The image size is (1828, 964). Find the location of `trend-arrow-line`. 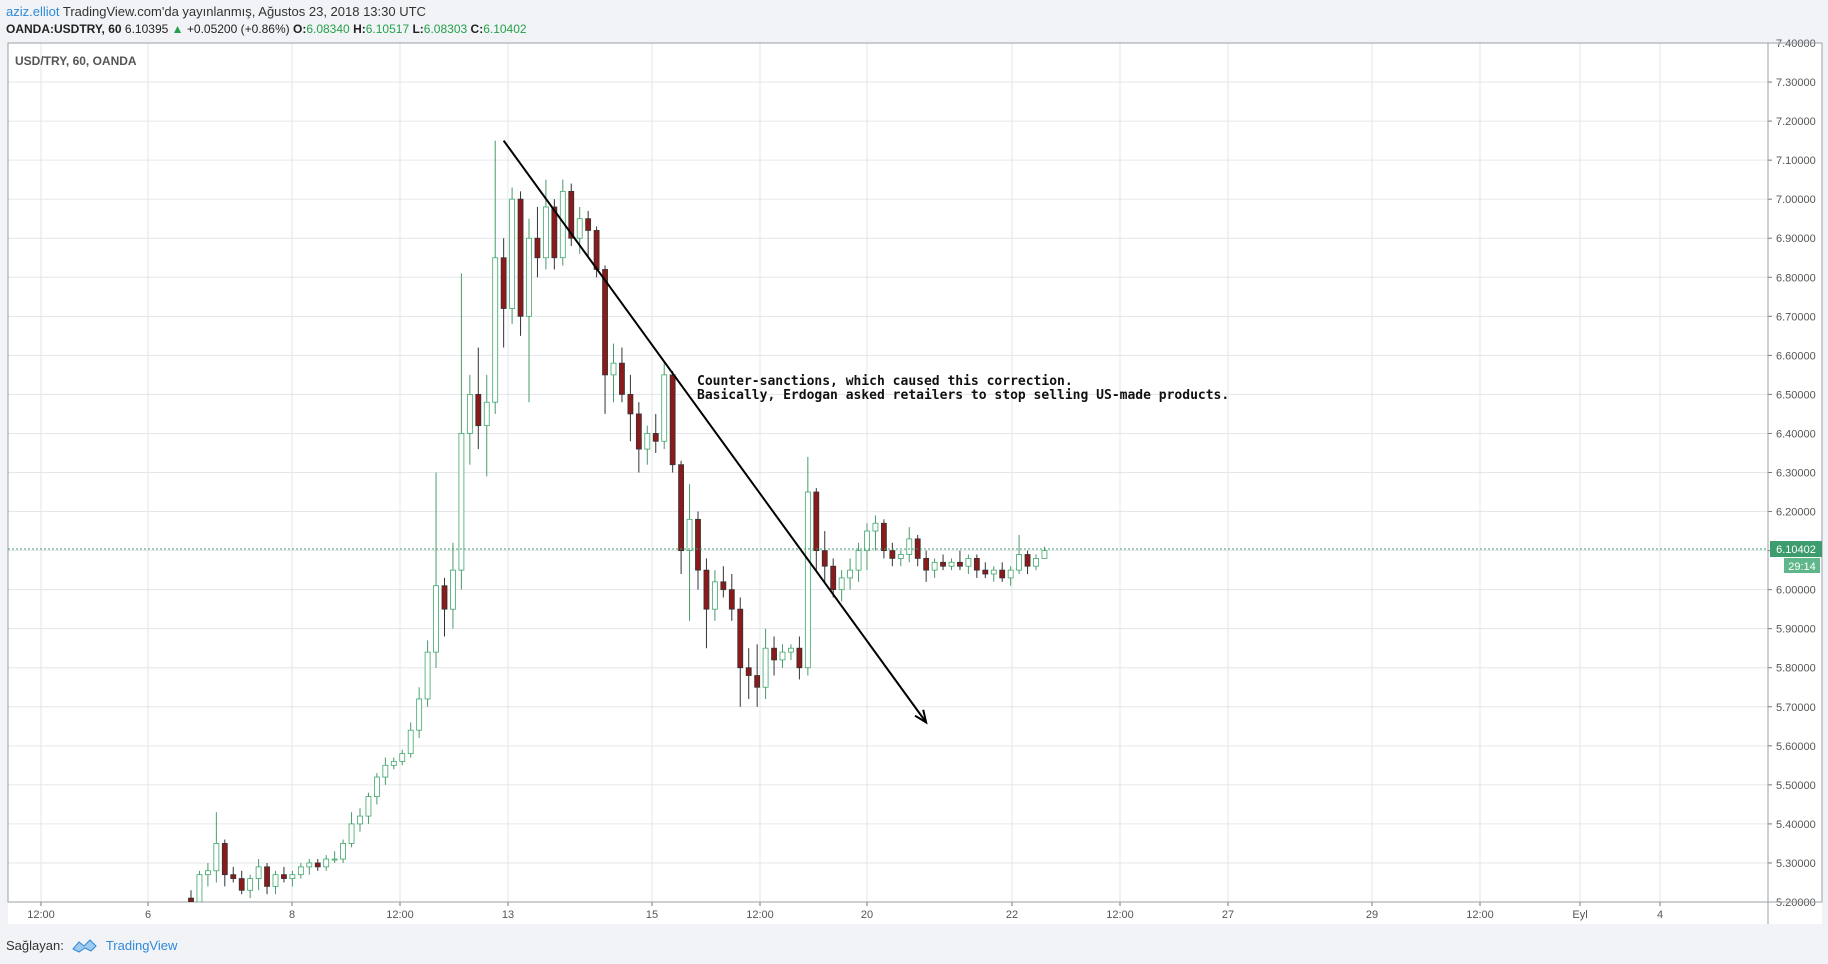

trend-arrow-line is located at coordinates (714, 431).